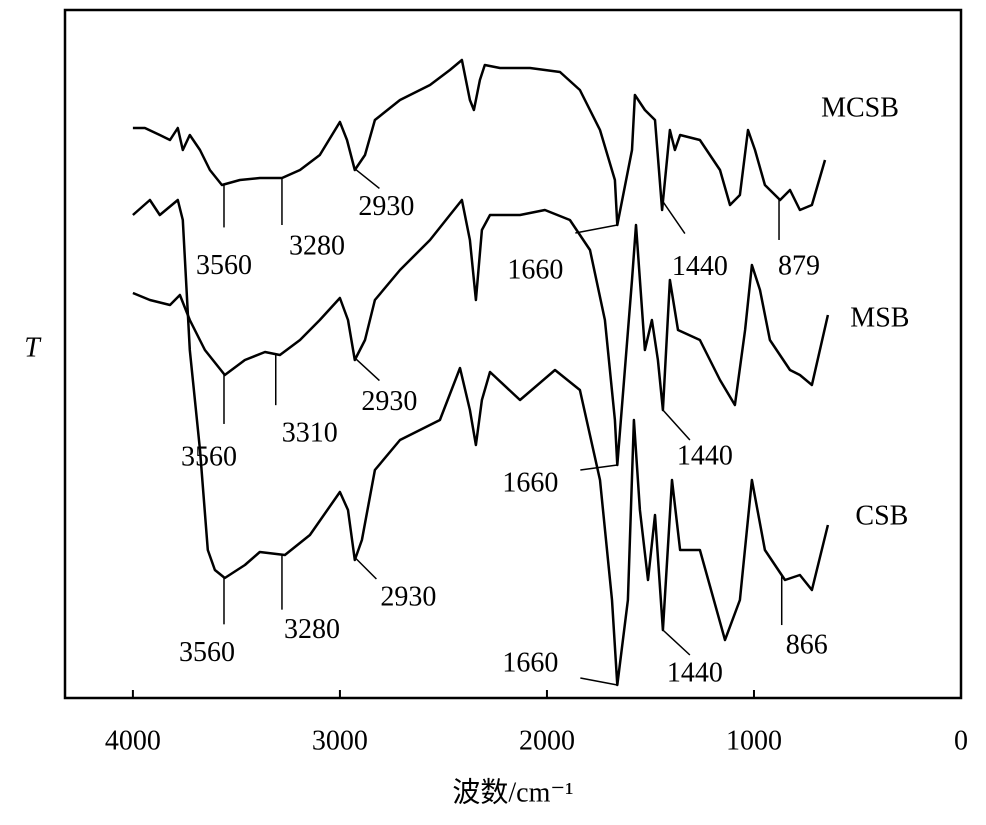 The width and height of the screenshot is (986, 825). I want to click on series-label: MSB, so click(879, 317).